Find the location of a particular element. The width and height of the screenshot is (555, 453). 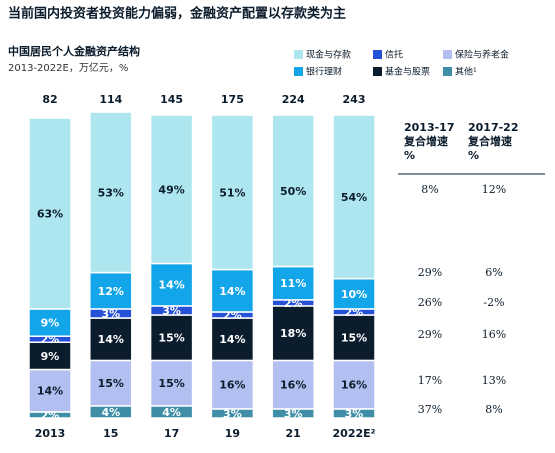

value-label: 53% is located at coordinates (111, 192).